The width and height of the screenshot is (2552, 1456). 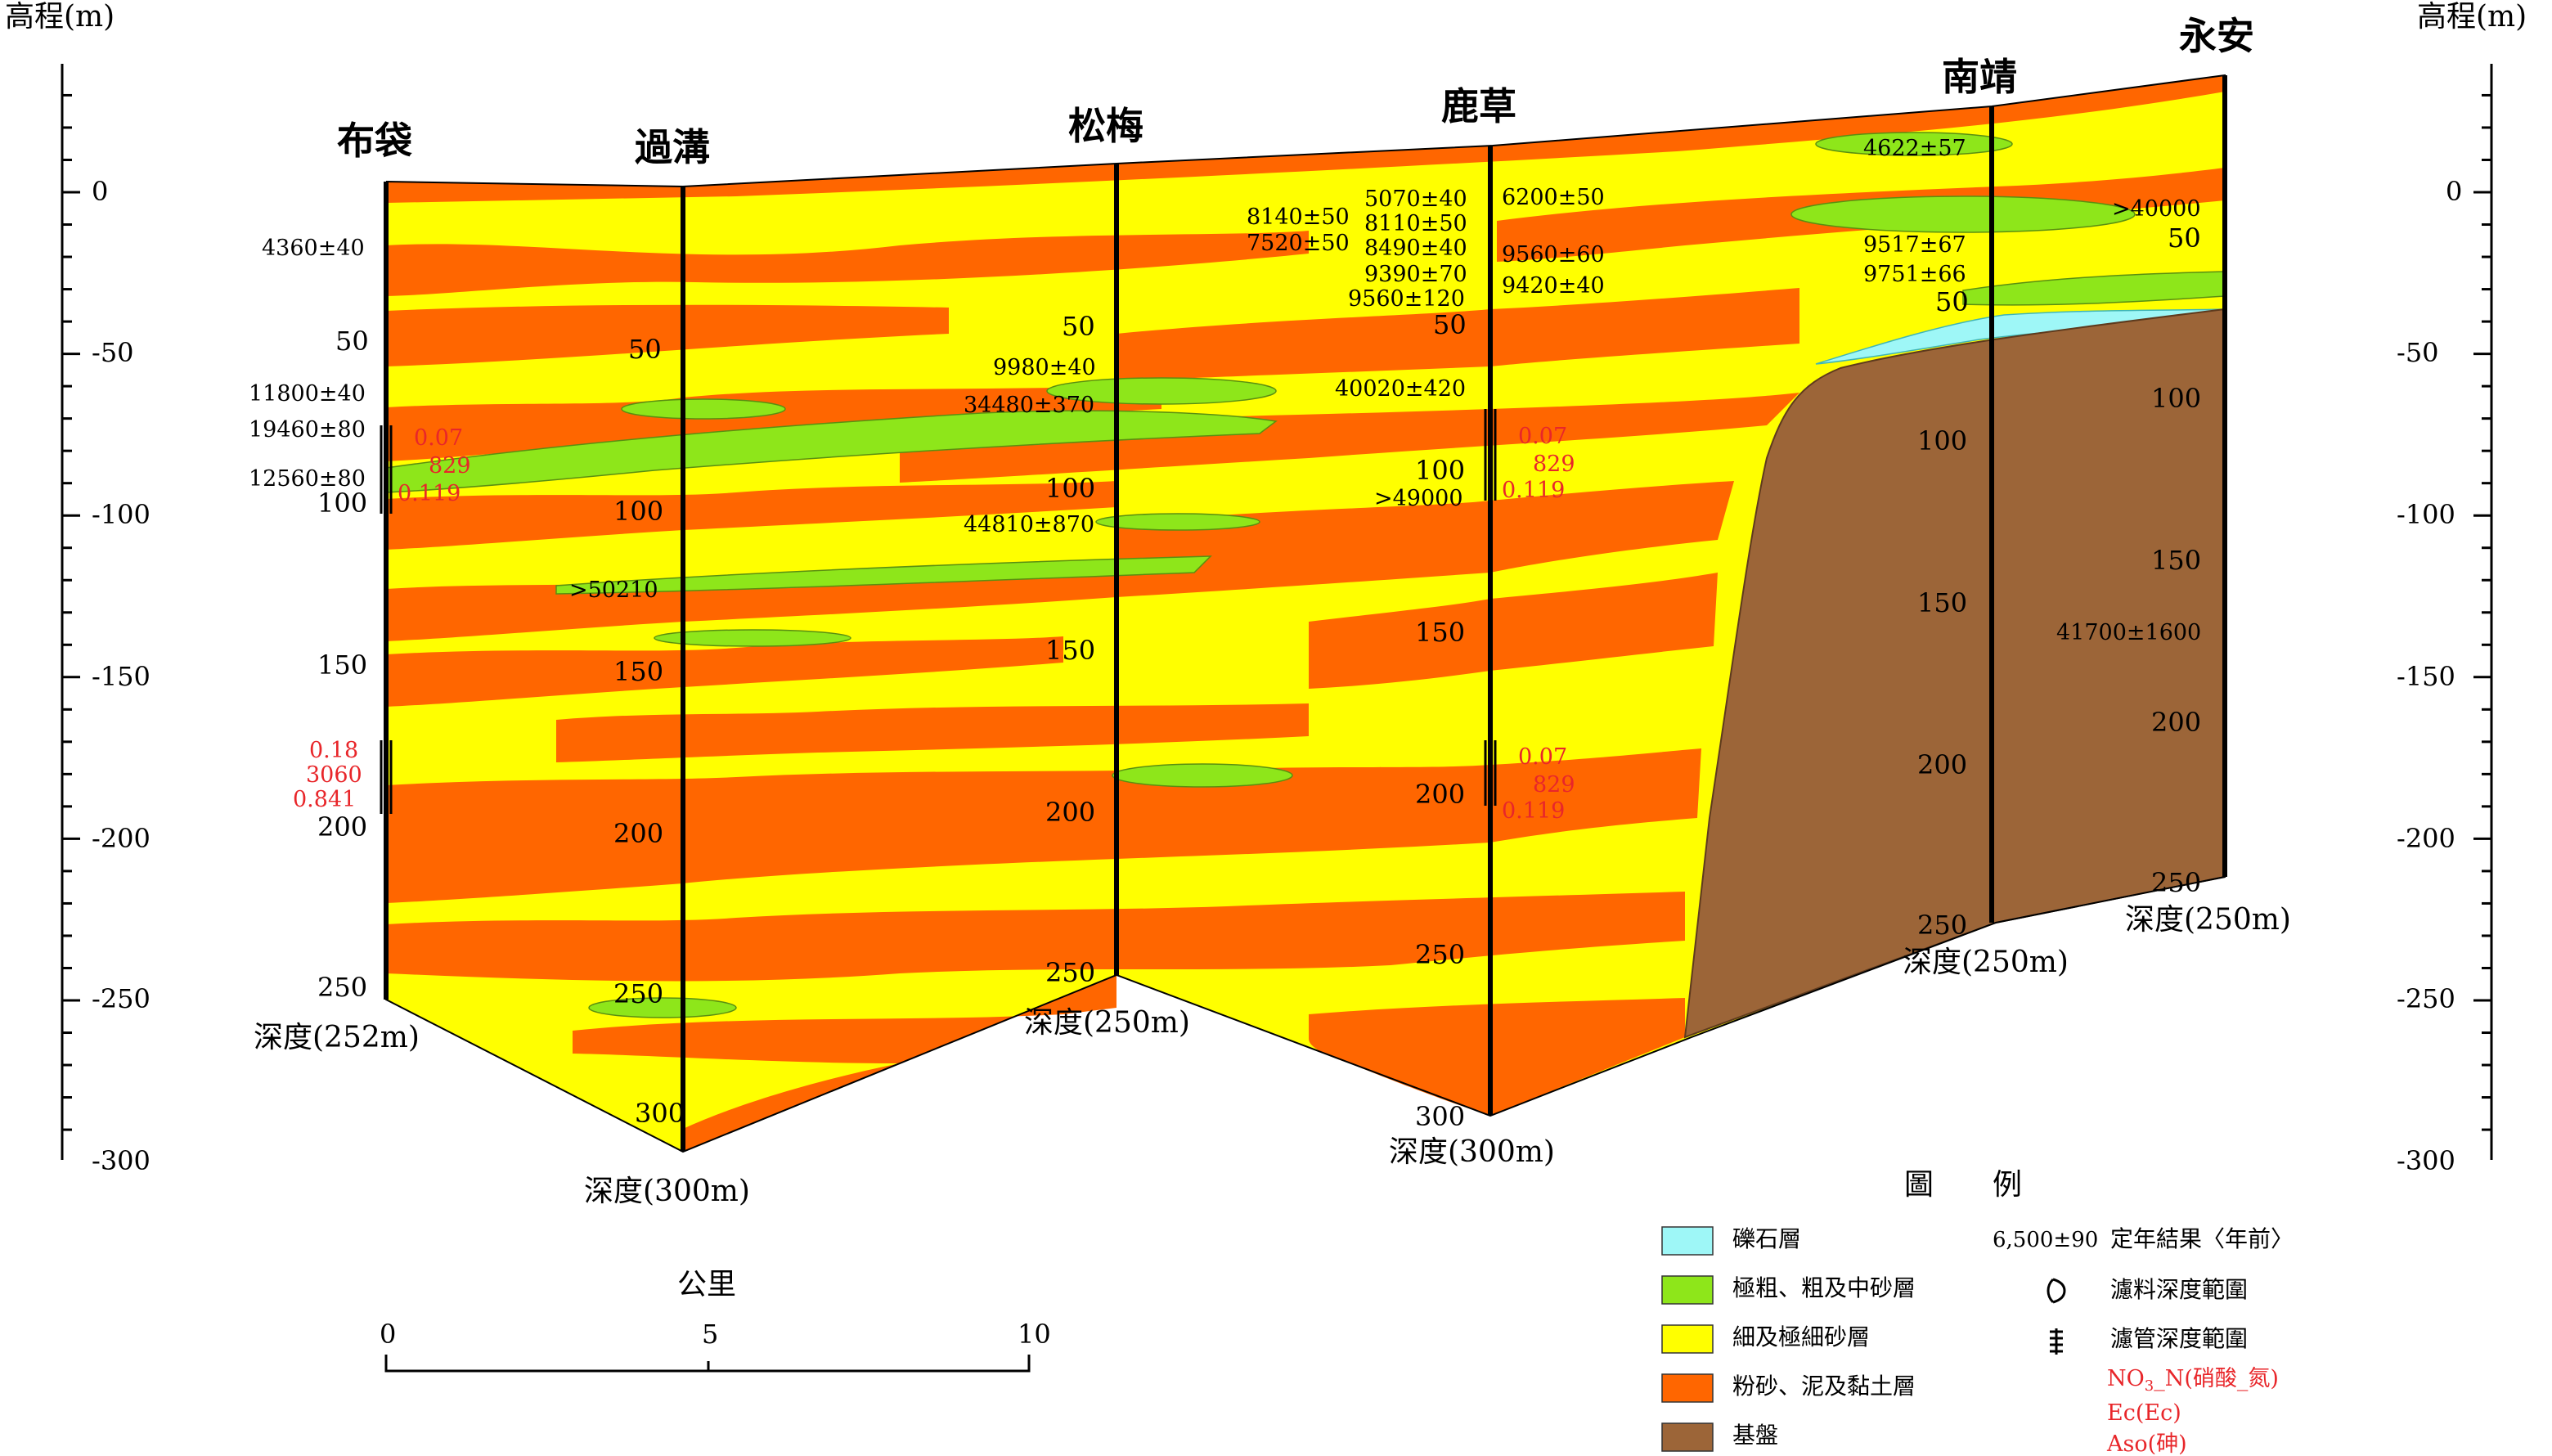 I want to click on age-label: 41700±1600, so click(x=2128, y=632).